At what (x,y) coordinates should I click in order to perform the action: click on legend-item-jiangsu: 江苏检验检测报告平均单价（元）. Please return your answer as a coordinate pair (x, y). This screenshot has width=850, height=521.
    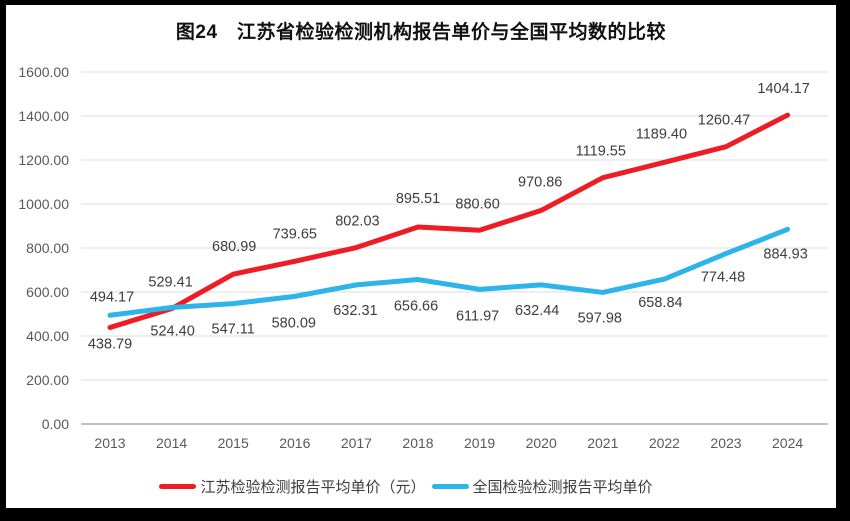
    Looking at the image, I should click on (292, 486).